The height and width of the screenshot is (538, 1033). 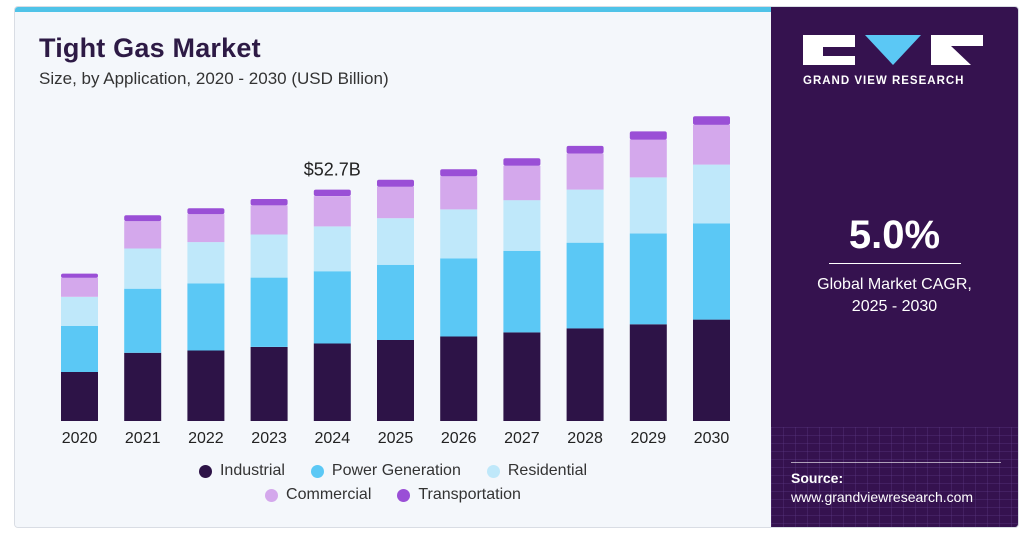 I want to click on cagr-label: Global Market CAGR, 2025 - 2030, so click(x=894, y=296).